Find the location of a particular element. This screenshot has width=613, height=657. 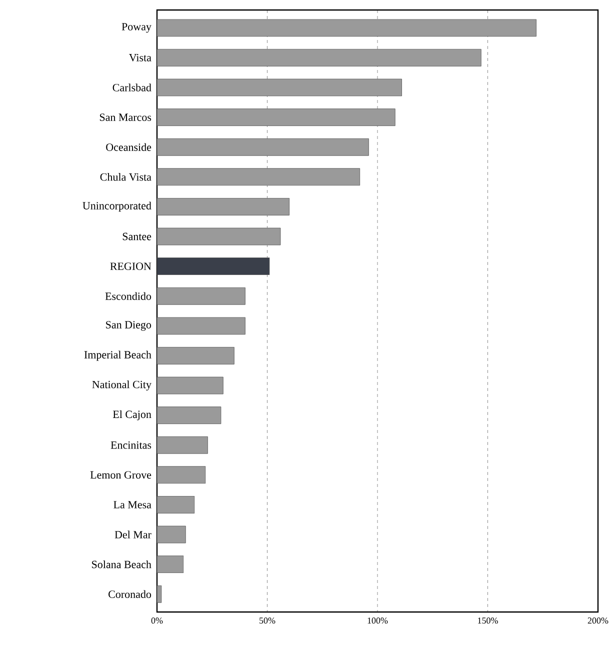

y-tick-label: Coronado is located at coordinates (130, 594).